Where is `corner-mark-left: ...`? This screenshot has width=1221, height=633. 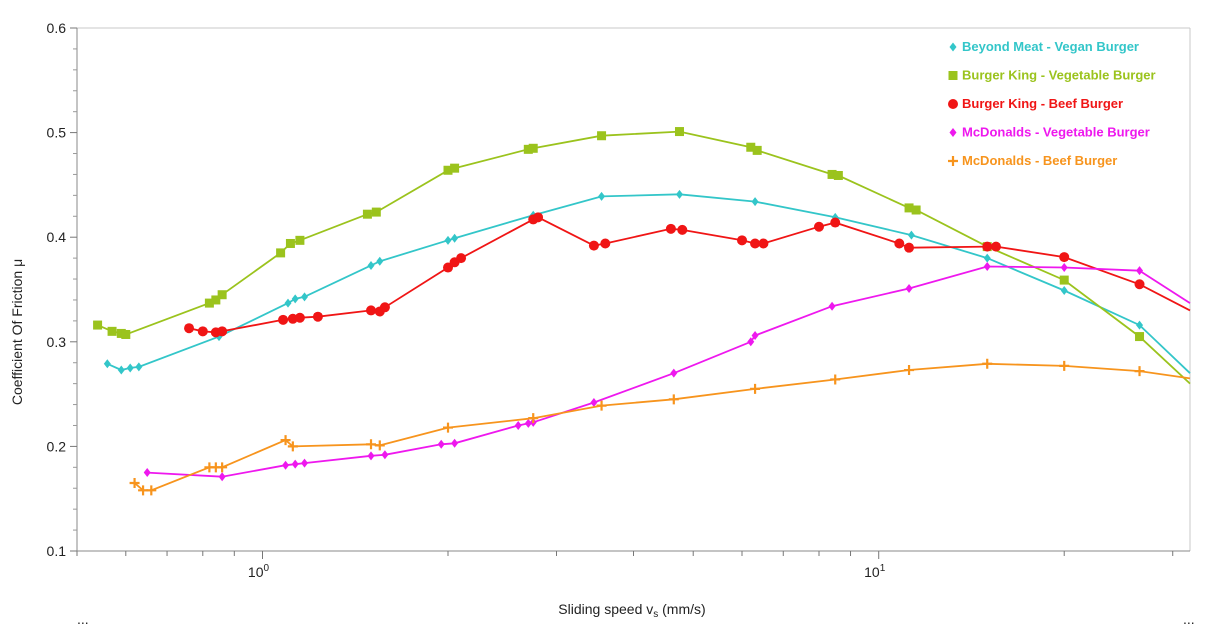 corner-mark-left: ... is located at coordinates (83, 619).